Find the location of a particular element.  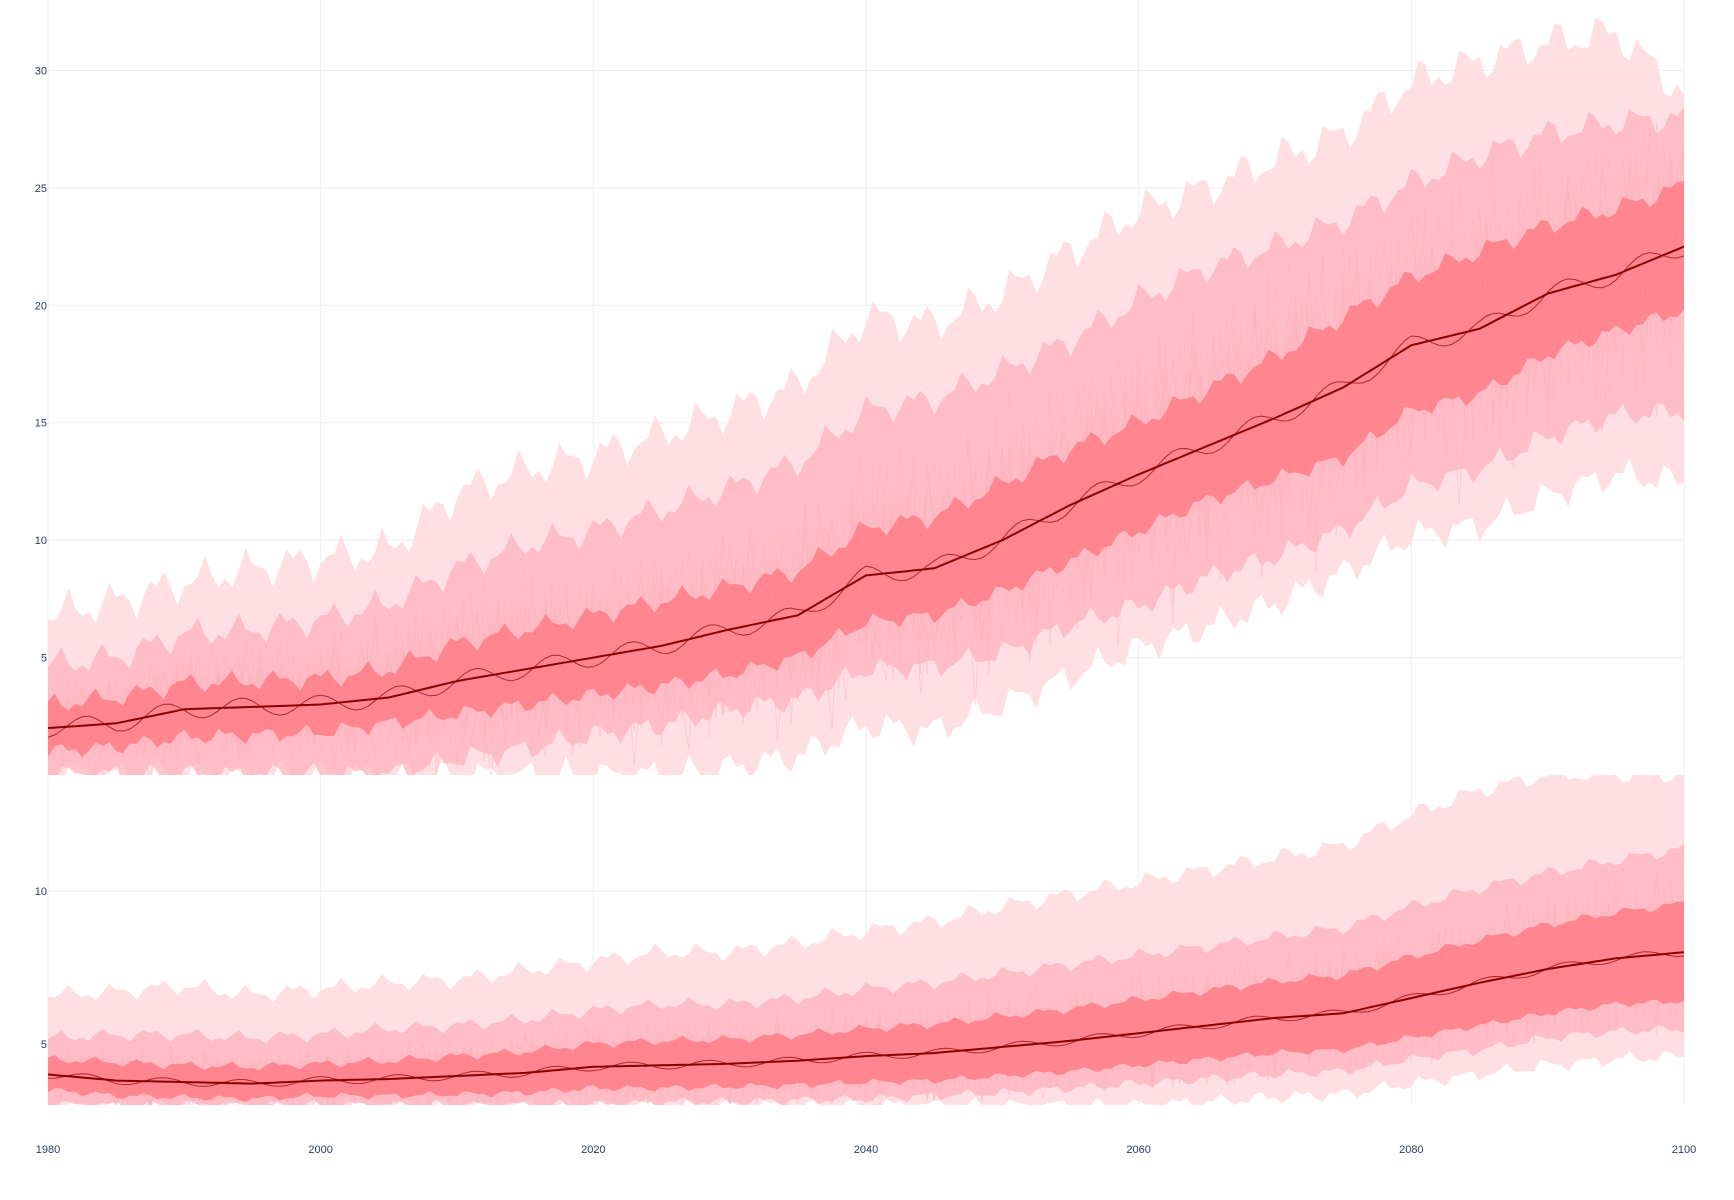

top-y-tick-label: 15 is located at coordinates (41, 424).